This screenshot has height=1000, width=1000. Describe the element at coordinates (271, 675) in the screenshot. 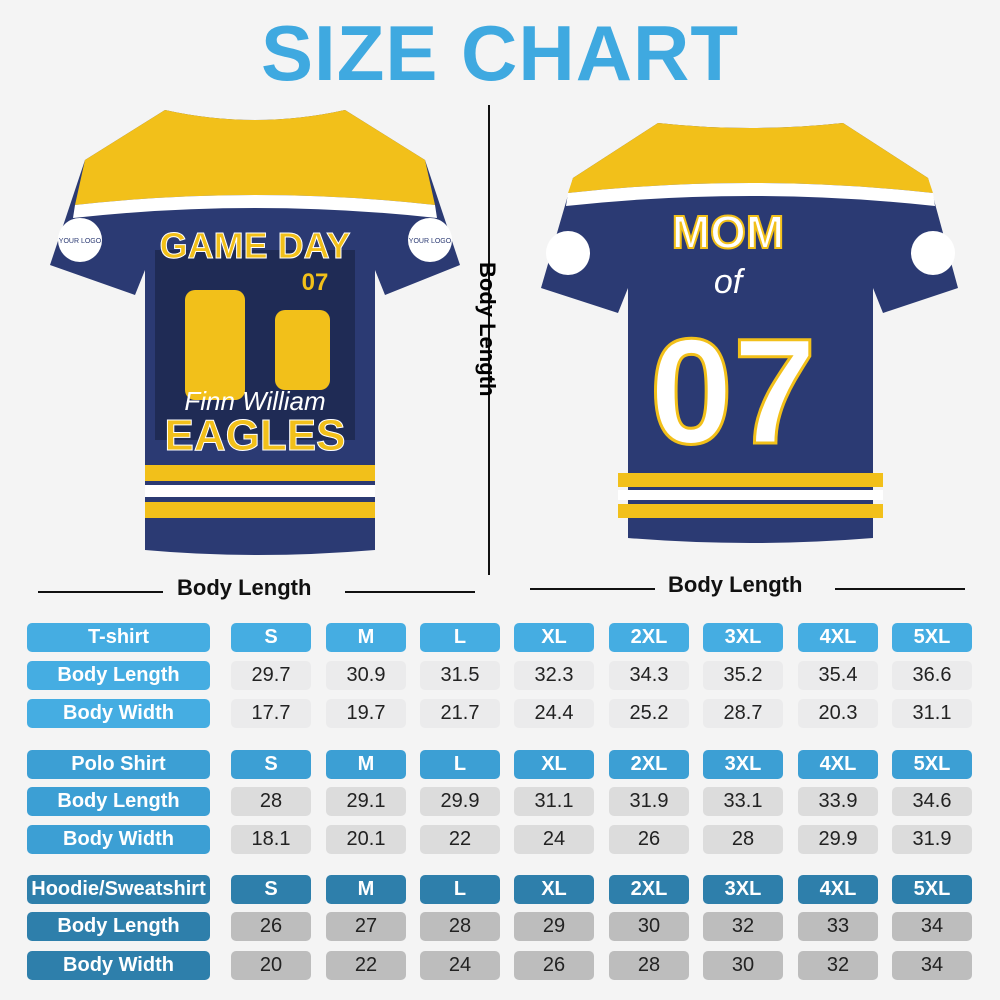

I see `measurement-cell: 29.7` at that location.